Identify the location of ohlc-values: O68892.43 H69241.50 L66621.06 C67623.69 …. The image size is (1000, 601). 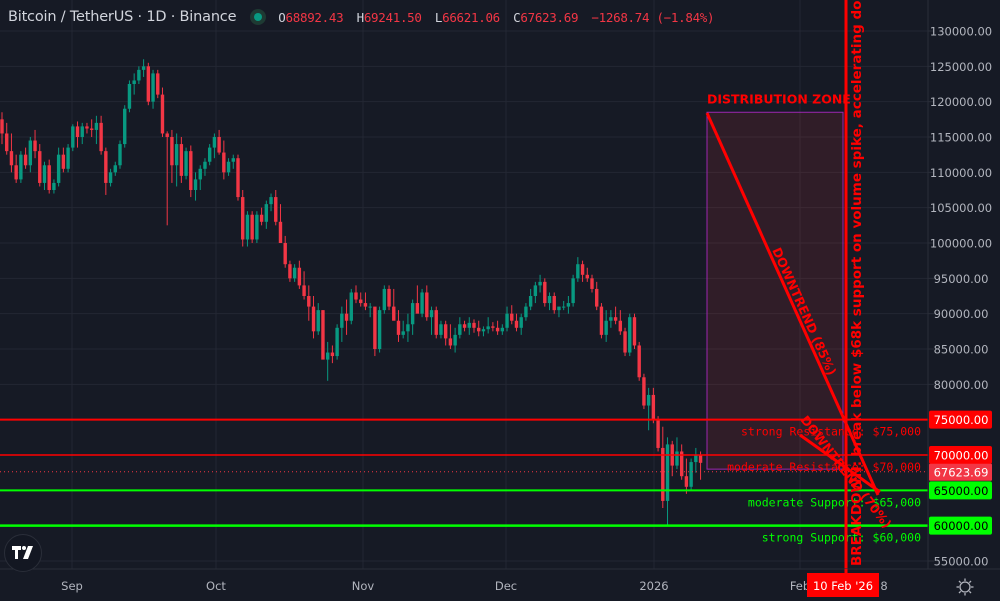
(499, 17).